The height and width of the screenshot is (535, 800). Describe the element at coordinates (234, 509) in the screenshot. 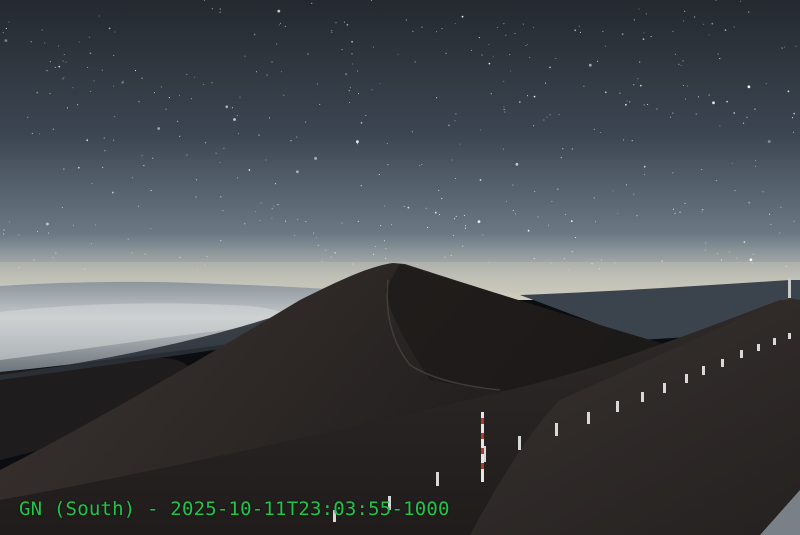

I see `timestamp-overlay: GN (South) - 2025-10-11T23:03:55-1000` at that location.